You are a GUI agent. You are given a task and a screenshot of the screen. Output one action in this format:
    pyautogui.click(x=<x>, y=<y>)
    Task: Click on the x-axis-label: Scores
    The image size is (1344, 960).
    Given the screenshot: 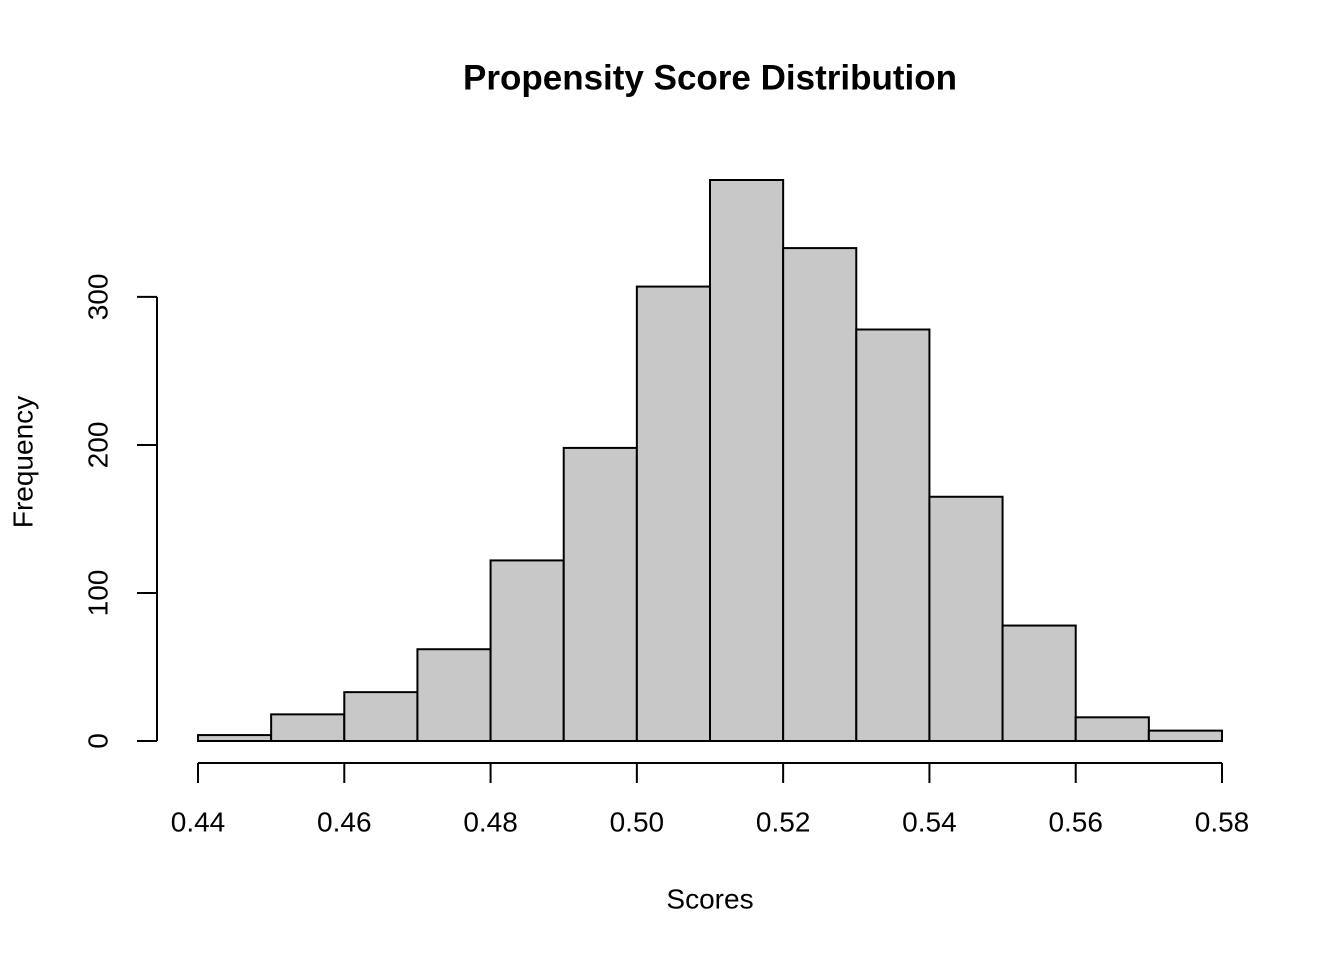 What is the action you would take?
    pyautogui.click(x=709, y=898)
    